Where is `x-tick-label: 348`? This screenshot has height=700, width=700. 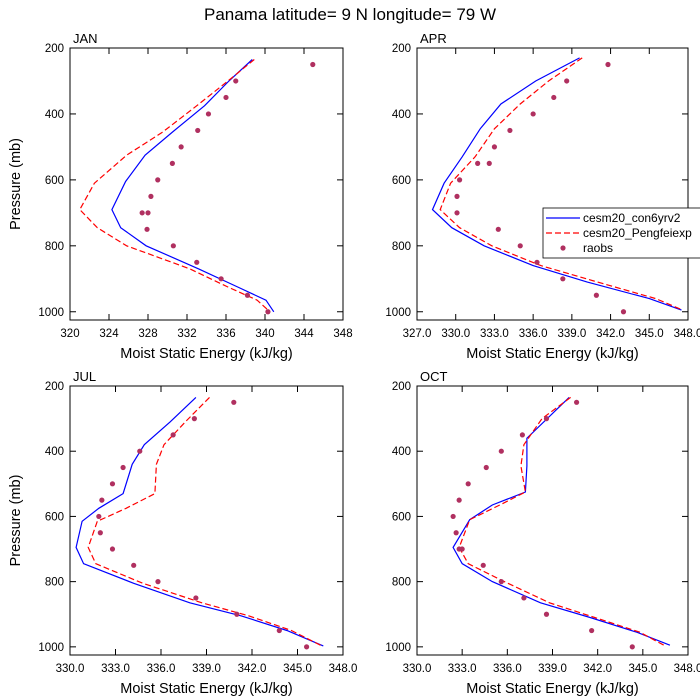 x-tick-label: 348 is located at coordinates (342, 334).